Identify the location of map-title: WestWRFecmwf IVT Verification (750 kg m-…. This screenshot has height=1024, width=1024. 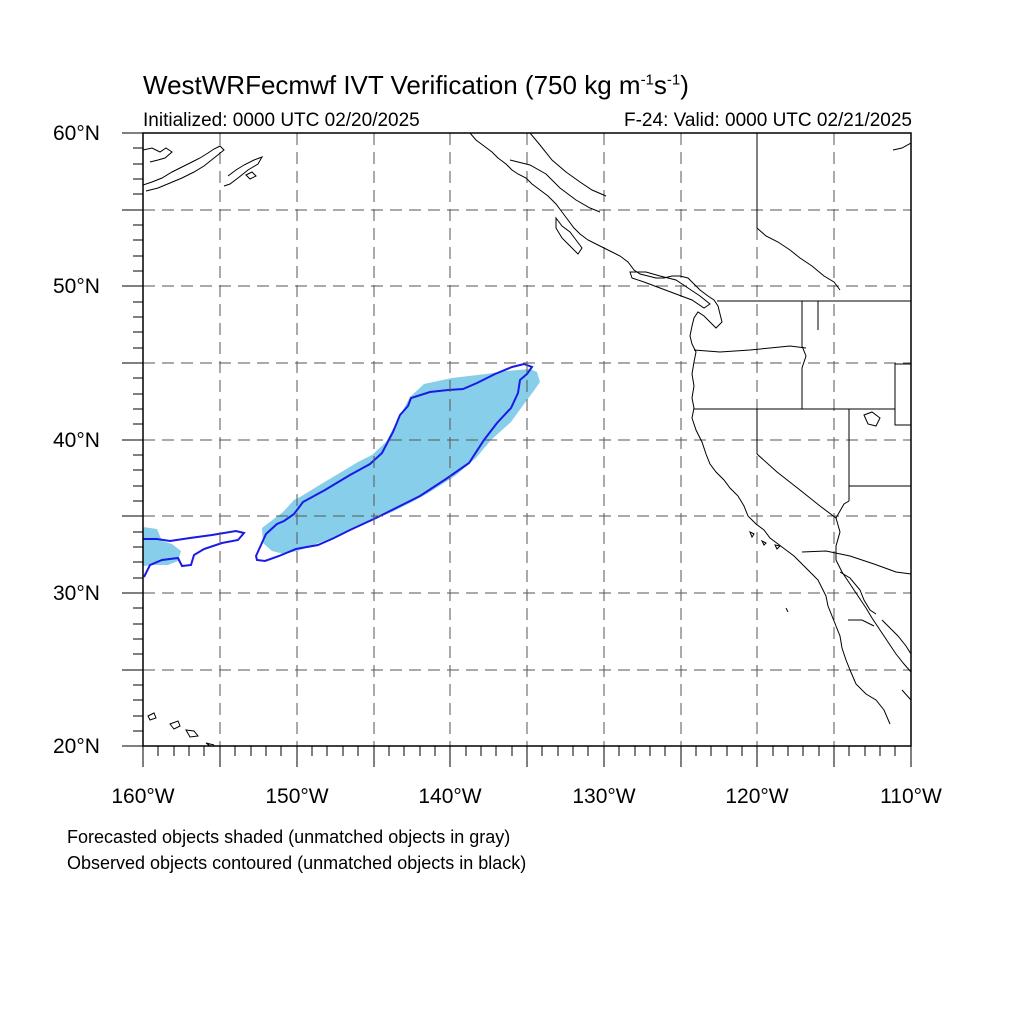
(416, 85).